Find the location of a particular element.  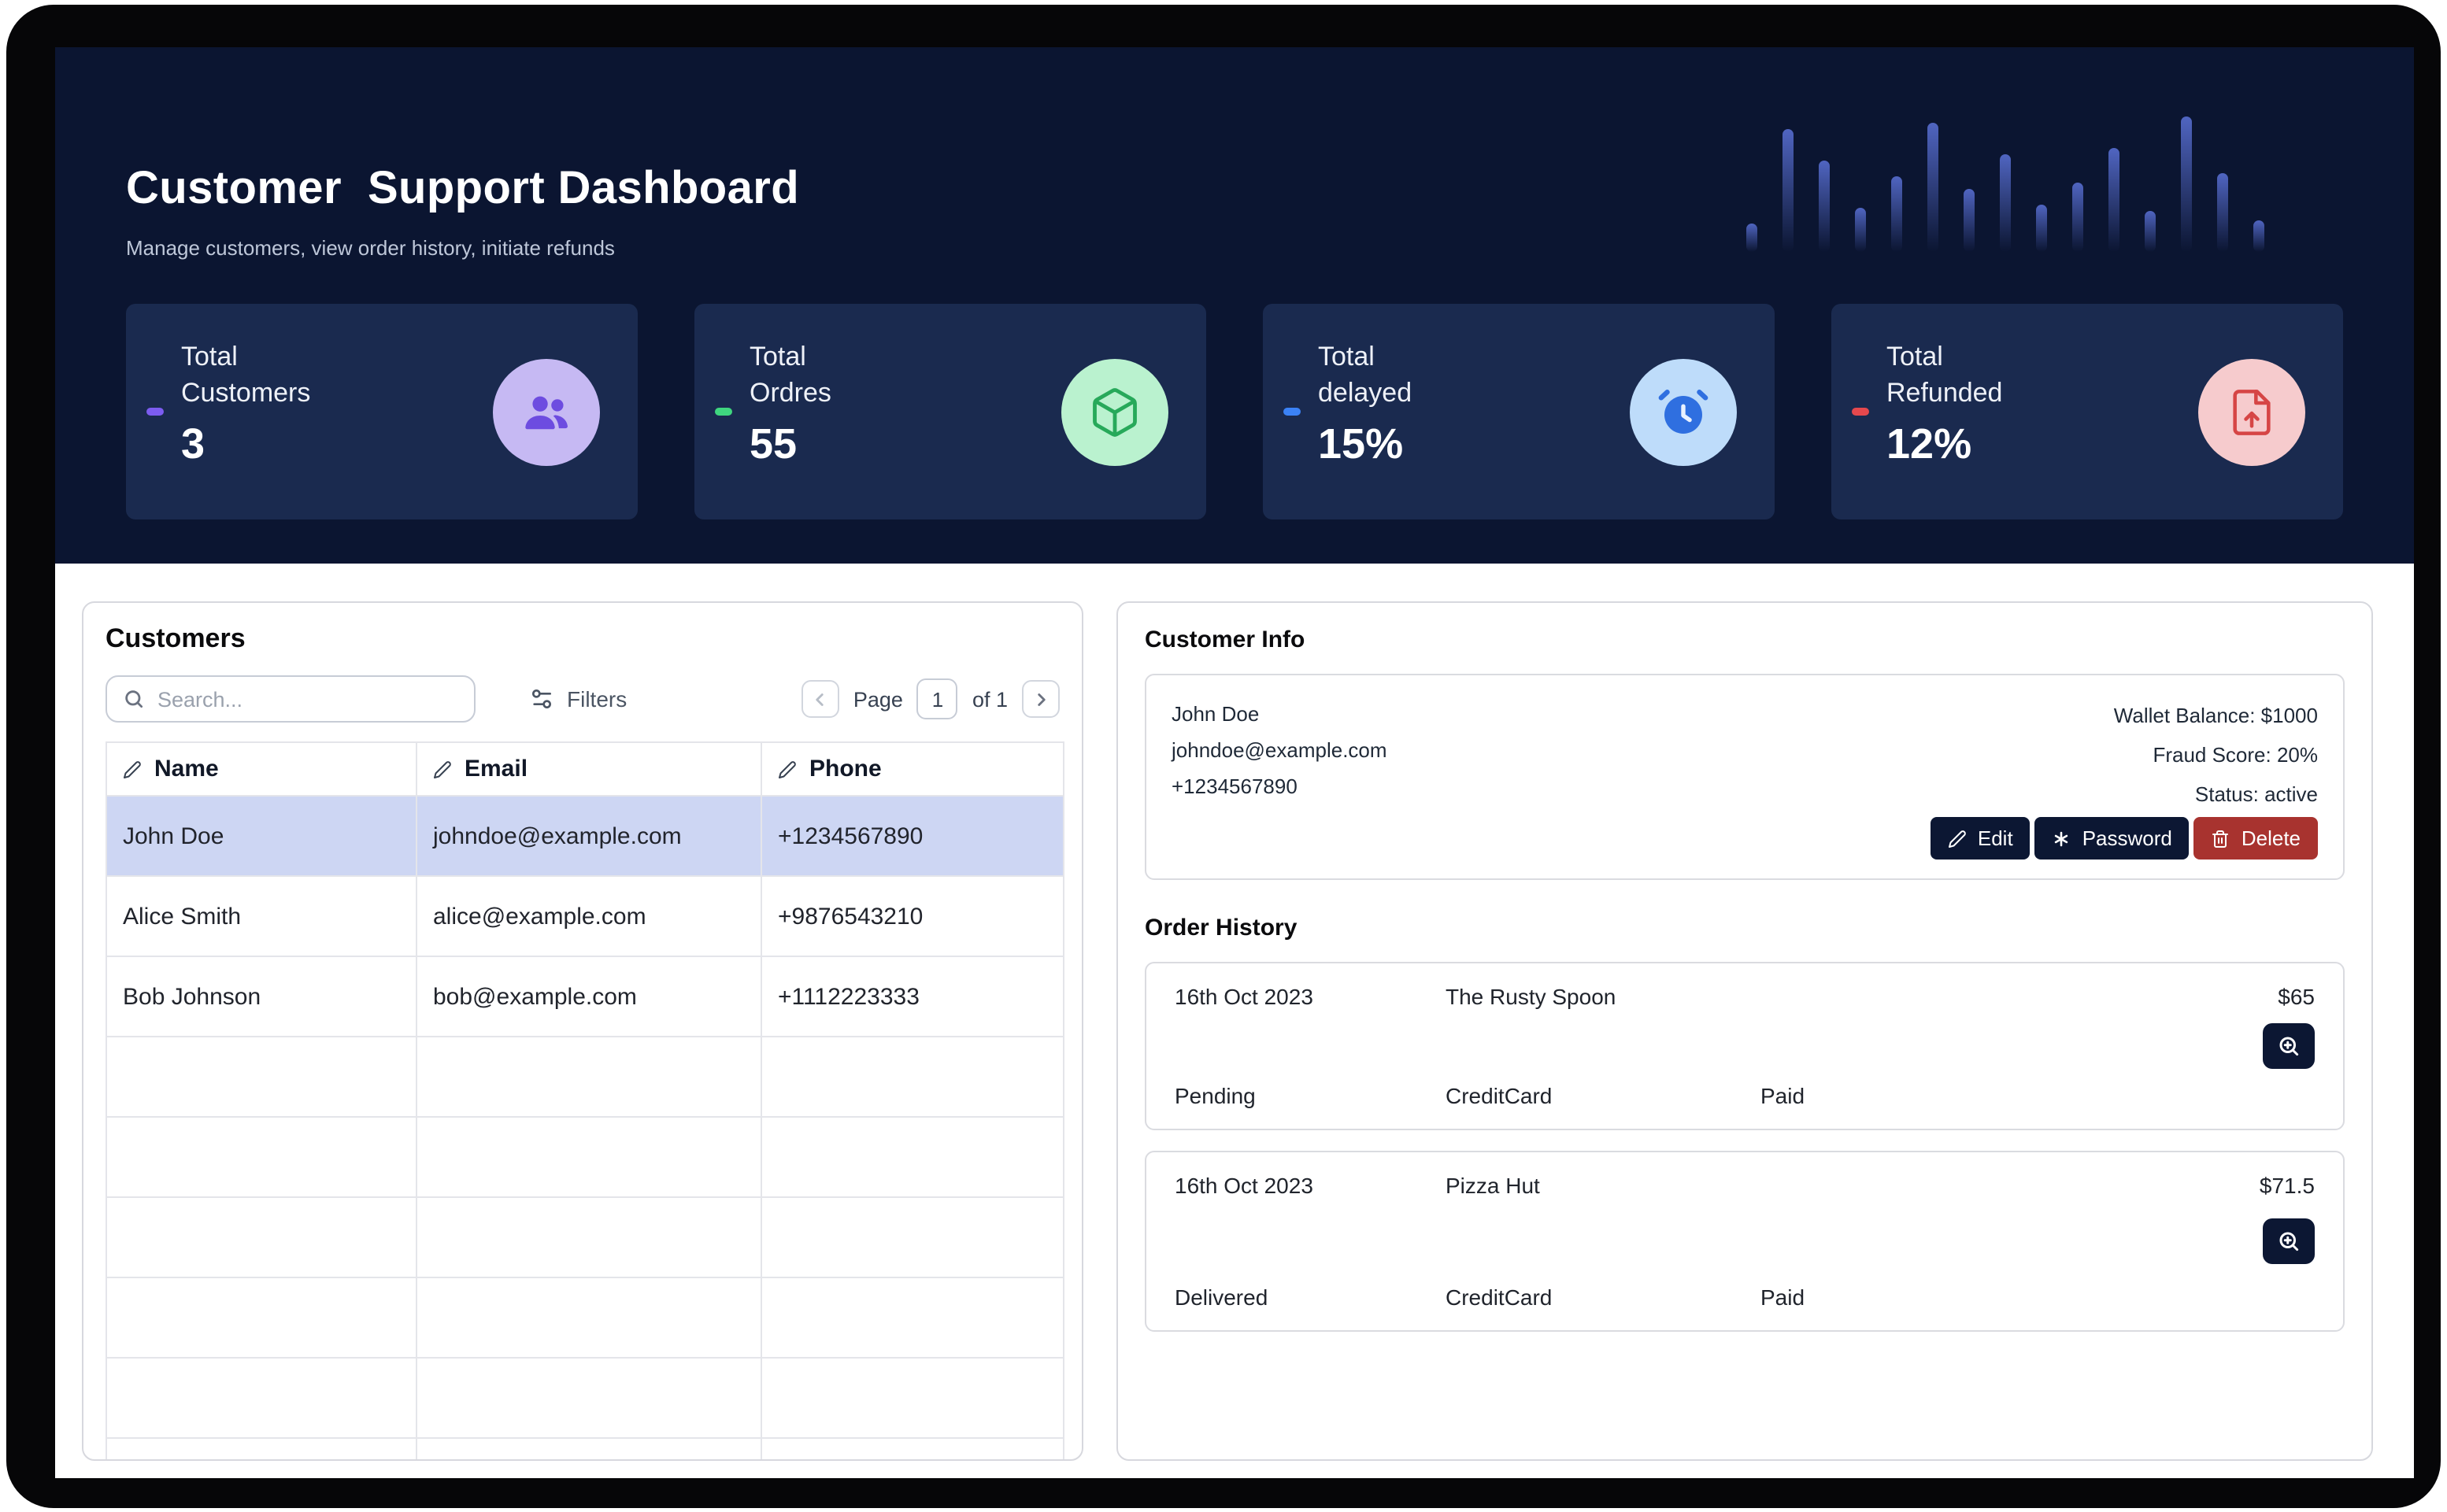

filters-button: Filters is located at coordinates (578, 699).